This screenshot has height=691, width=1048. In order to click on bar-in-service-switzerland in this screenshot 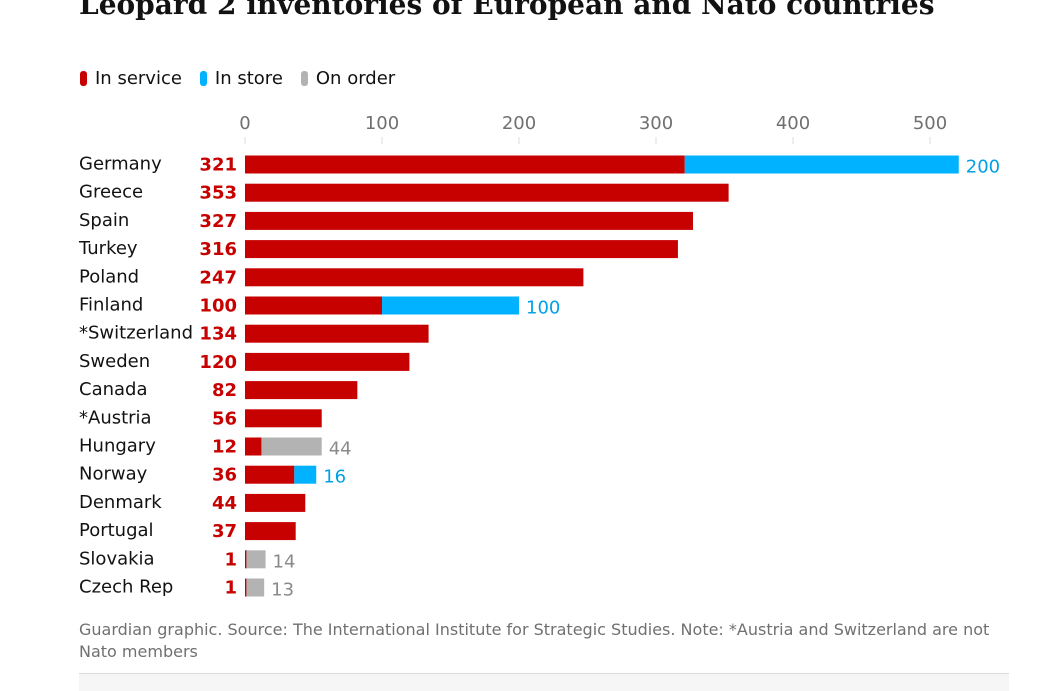, I will do `click(337, 333)`.